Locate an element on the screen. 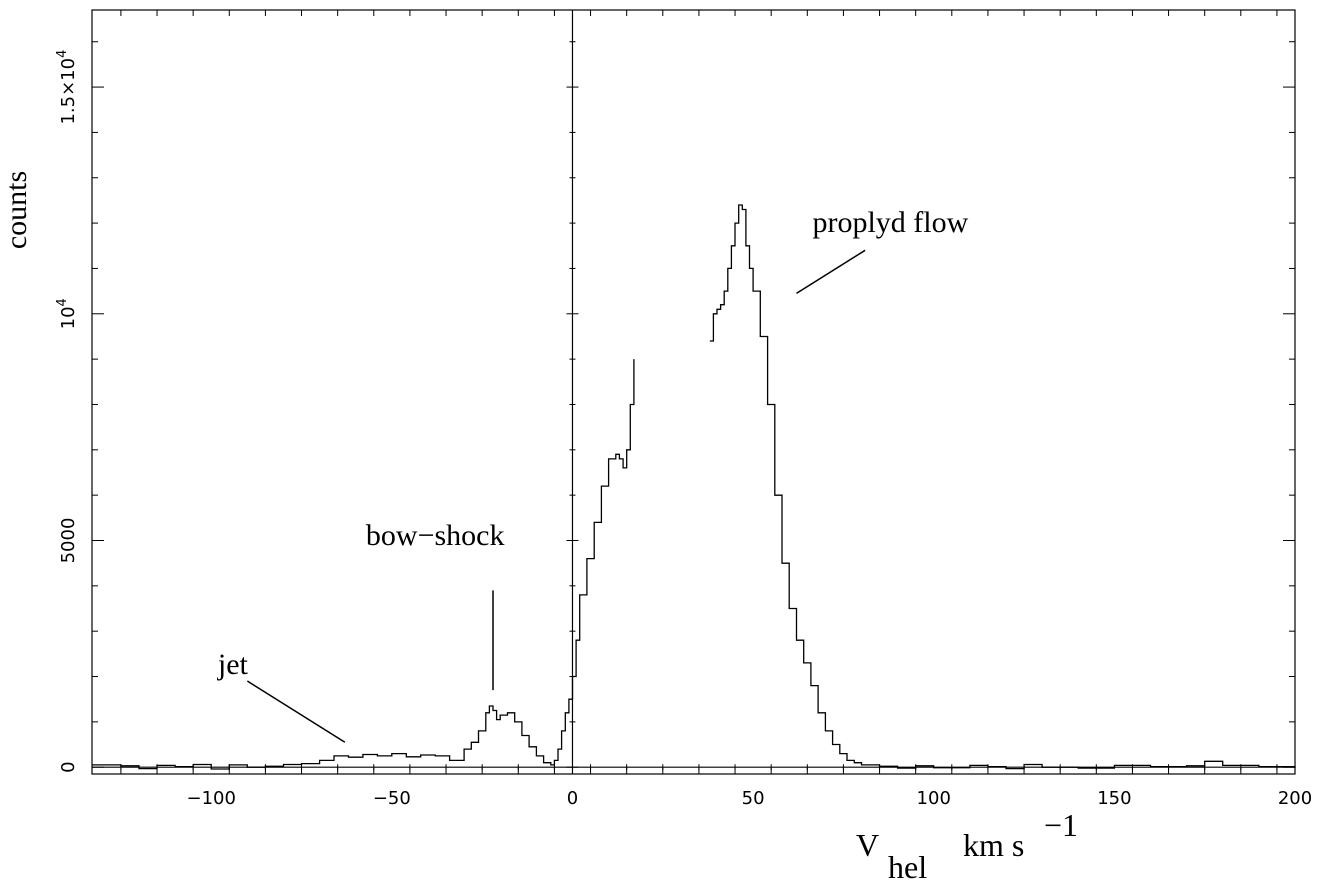  x-tick-label: 50 is located at coordinates (753, 798).